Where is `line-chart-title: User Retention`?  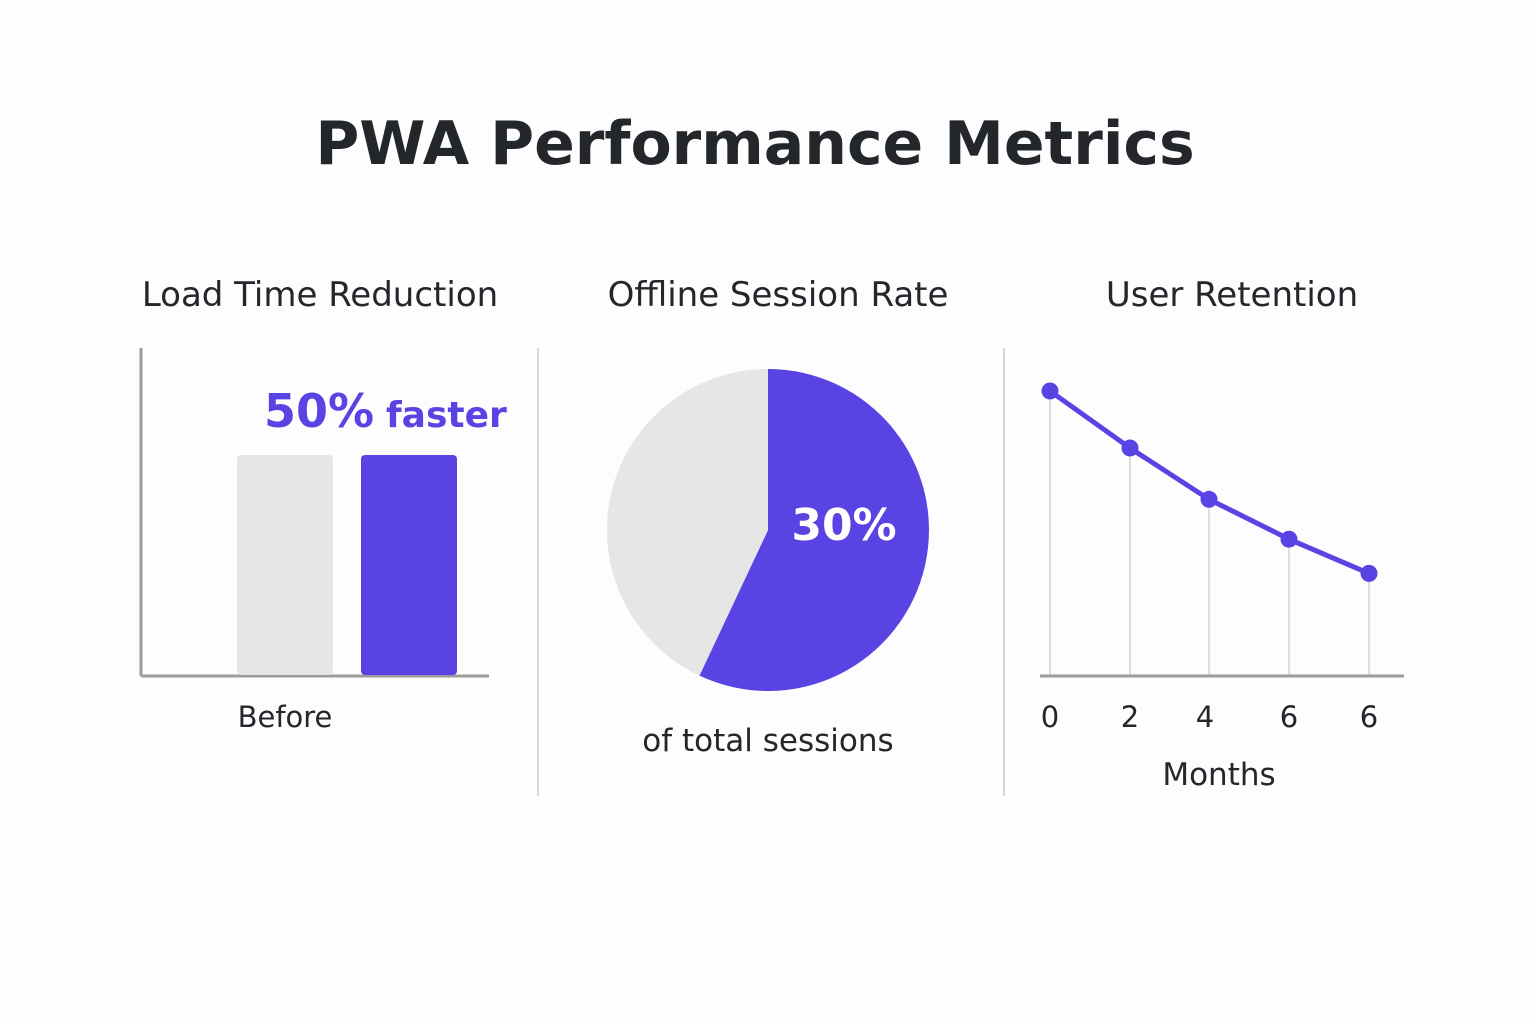 line-chart-title: User Retention is located at coordinates (1232, 295).